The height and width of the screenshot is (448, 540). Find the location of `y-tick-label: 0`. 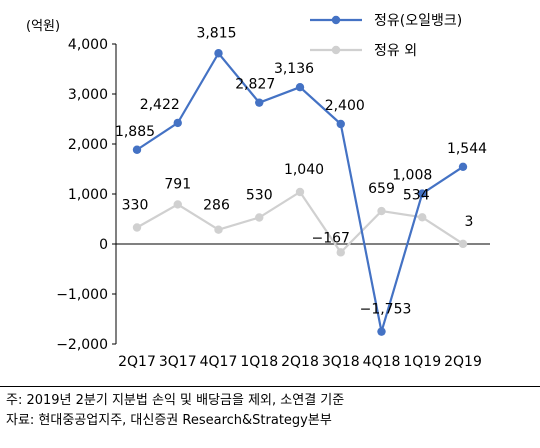

y-tick-label: 0 is located at coordinates (103, 245).